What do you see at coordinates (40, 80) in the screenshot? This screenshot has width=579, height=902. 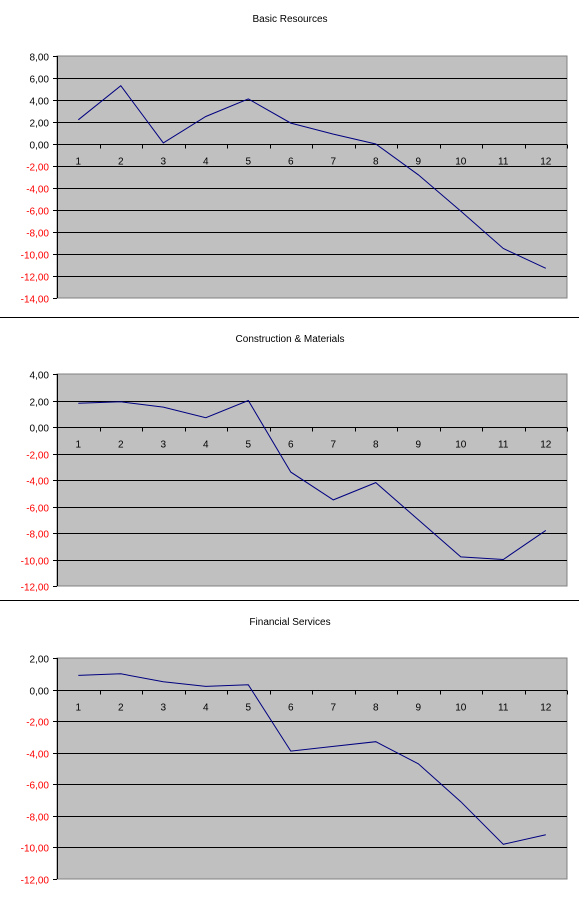 I see `y-tick-label: 6,00` at bounding box center [40, 80].